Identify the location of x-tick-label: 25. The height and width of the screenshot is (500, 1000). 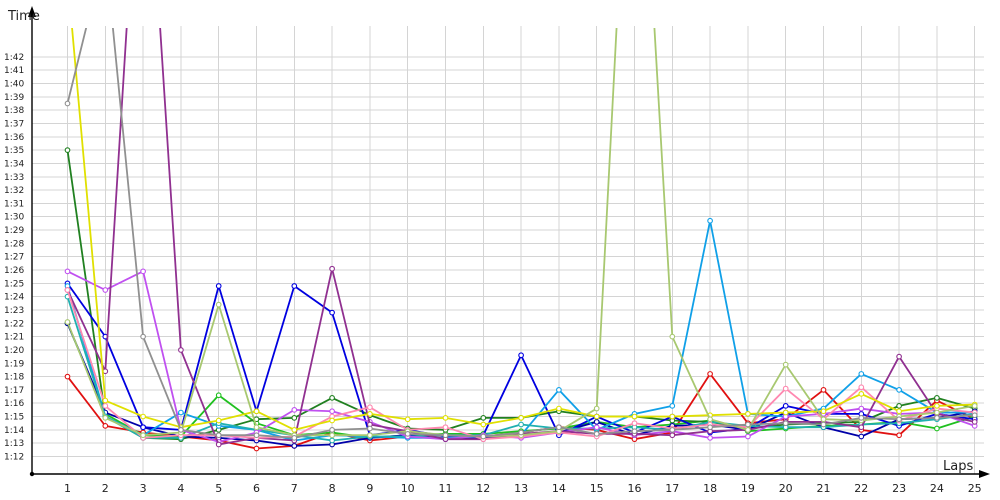
(975, 488).